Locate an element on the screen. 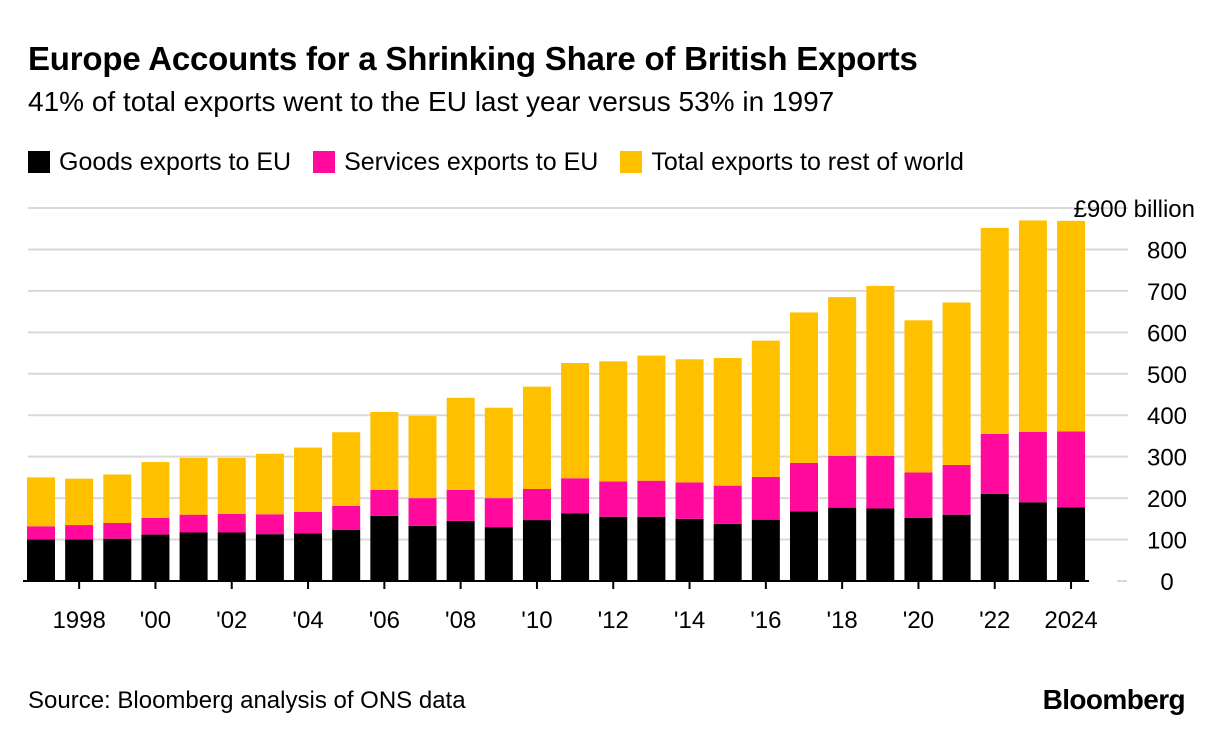 This screenshot has width=1223, height=744. bar-rest-of-world-2018 is located at coordinates (842, 376).